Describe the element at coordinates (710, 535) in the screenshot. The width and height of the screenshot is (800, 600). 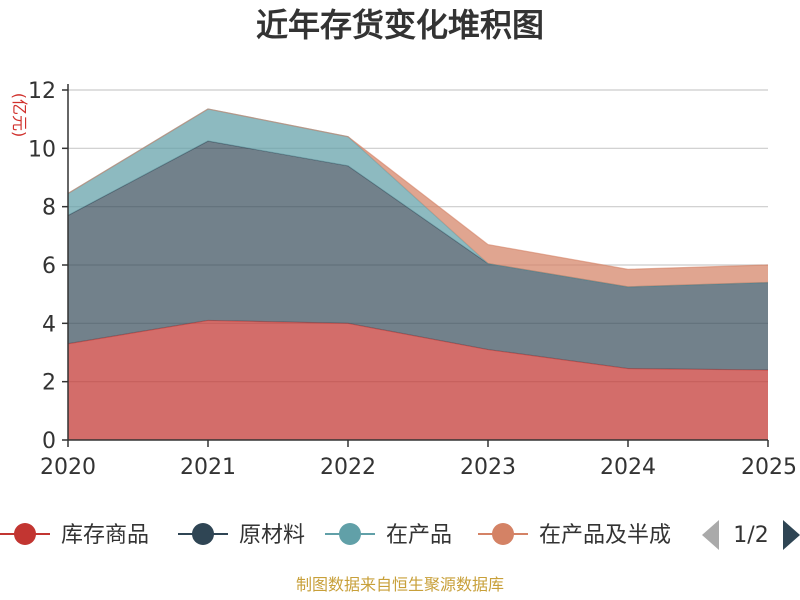
I see `legend-prev-page-icon` at that location.